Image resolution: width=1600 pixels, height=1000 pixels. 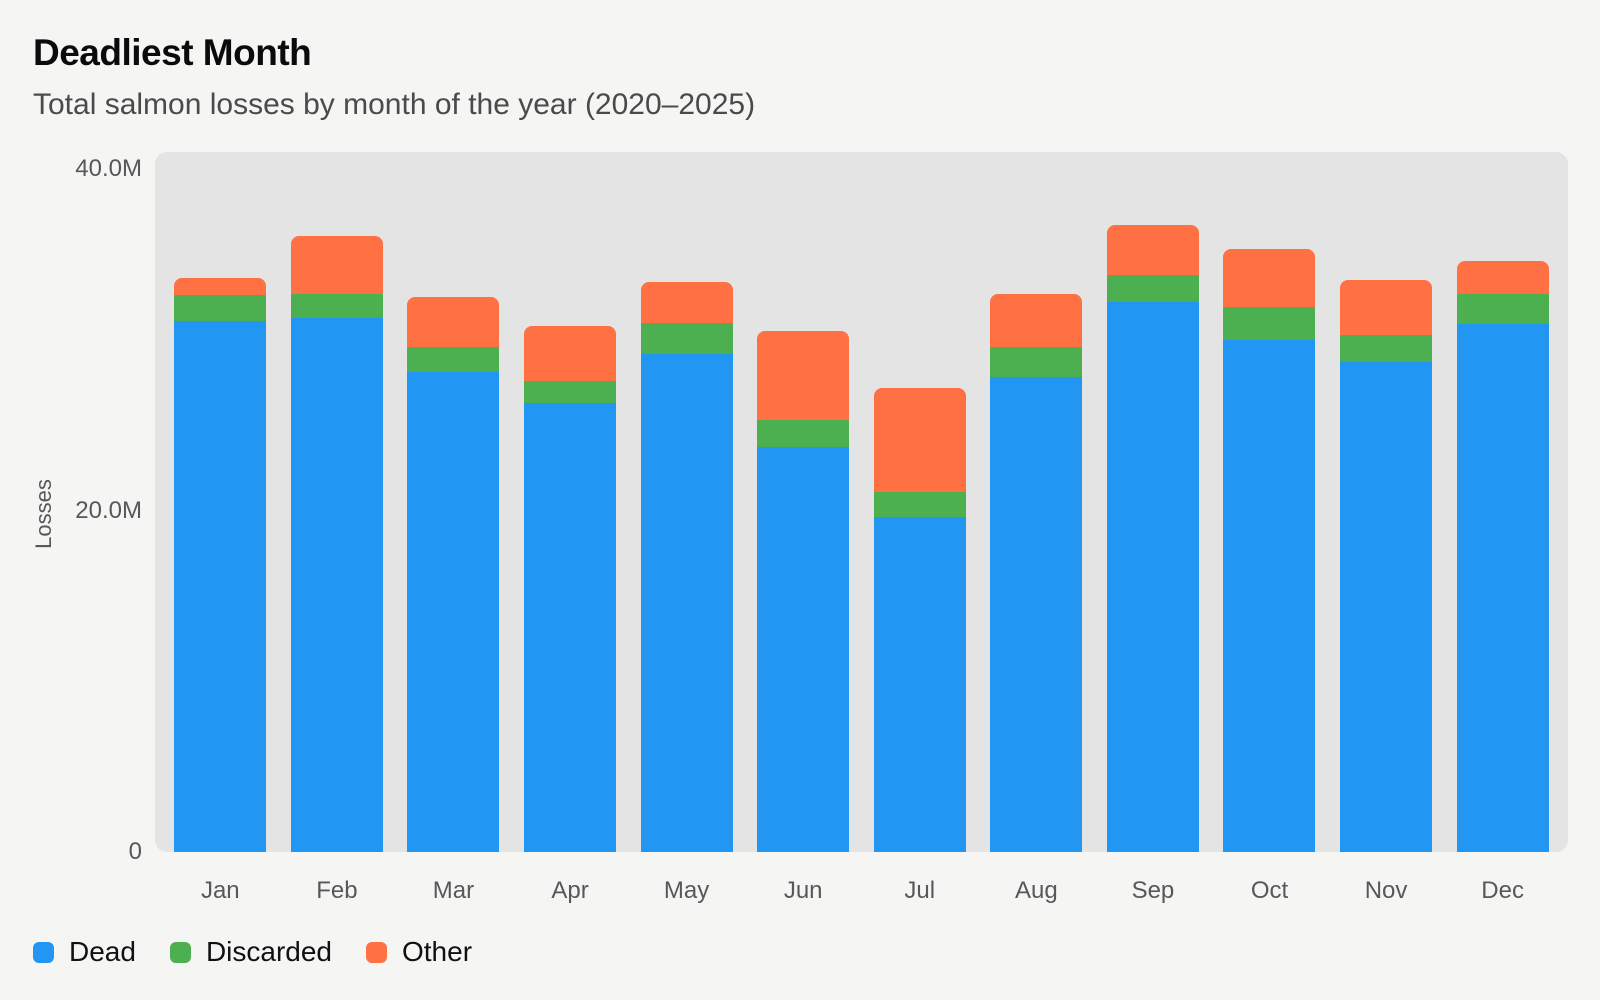 I want to click on band-jan, so click(x=220, y=502).